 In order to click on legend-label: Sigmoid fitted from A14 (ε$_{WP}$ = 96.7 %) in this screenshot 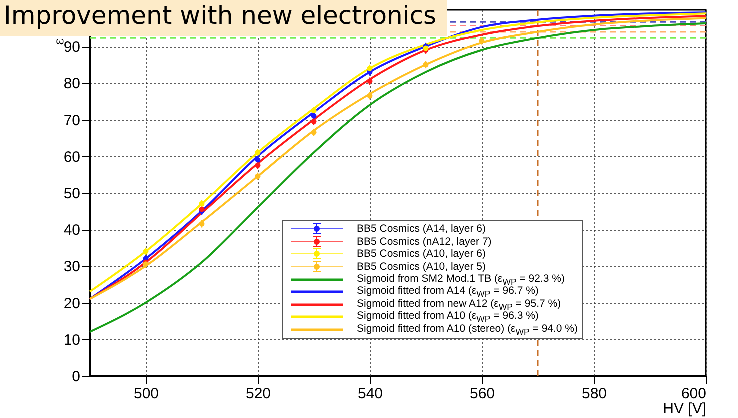, I will do `click(448, 292)`.